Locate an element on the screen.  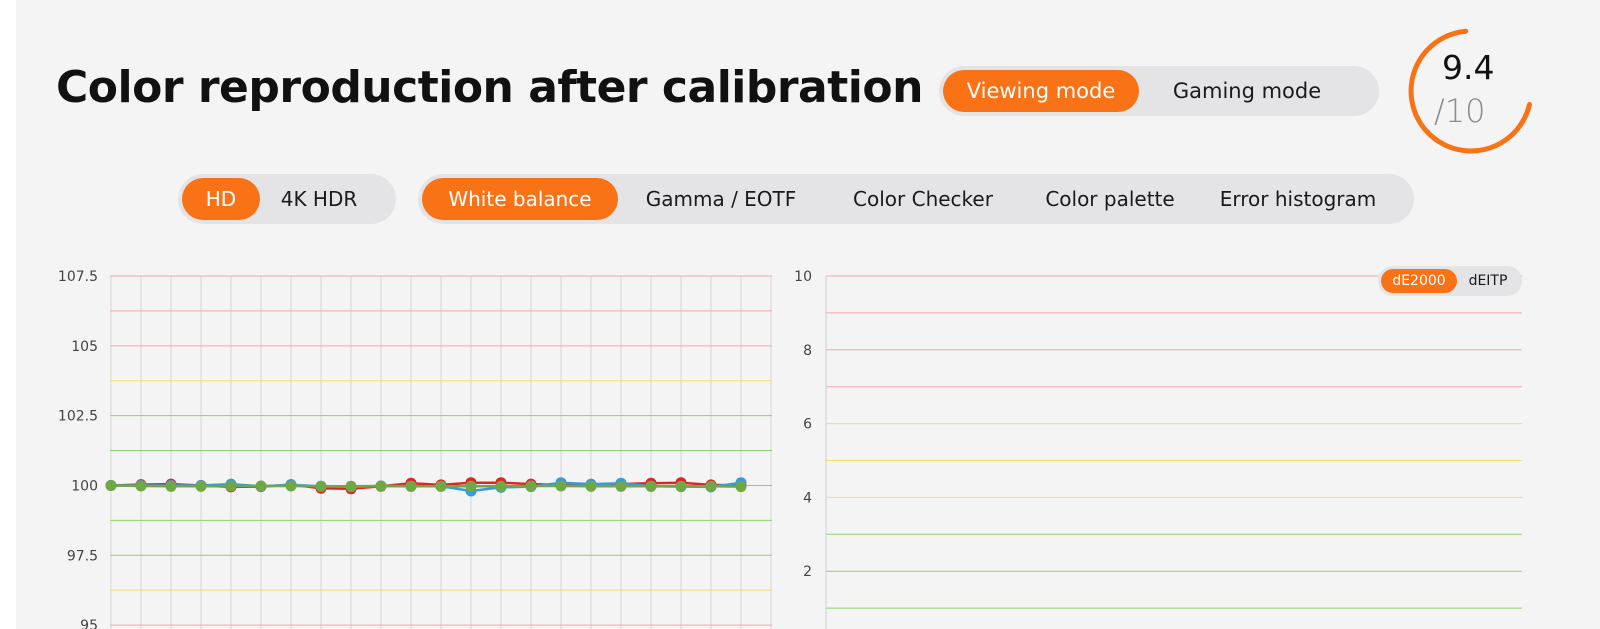
metric-switch: dE2000 dEITP is located at coordinates (1450, 281).